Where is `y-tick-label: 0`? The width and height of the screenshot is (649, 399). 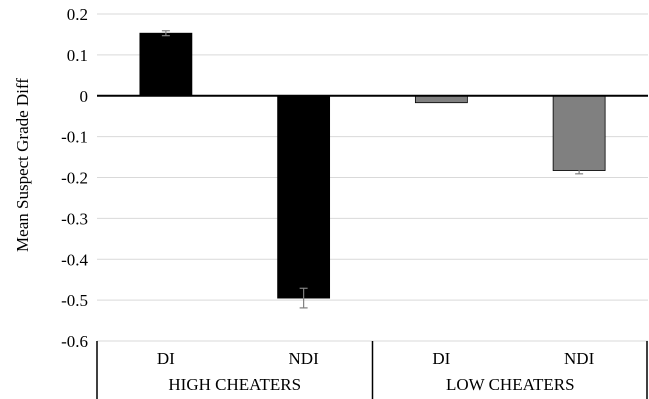
y-tick-label: 0 is located at coordinates (84, 96).